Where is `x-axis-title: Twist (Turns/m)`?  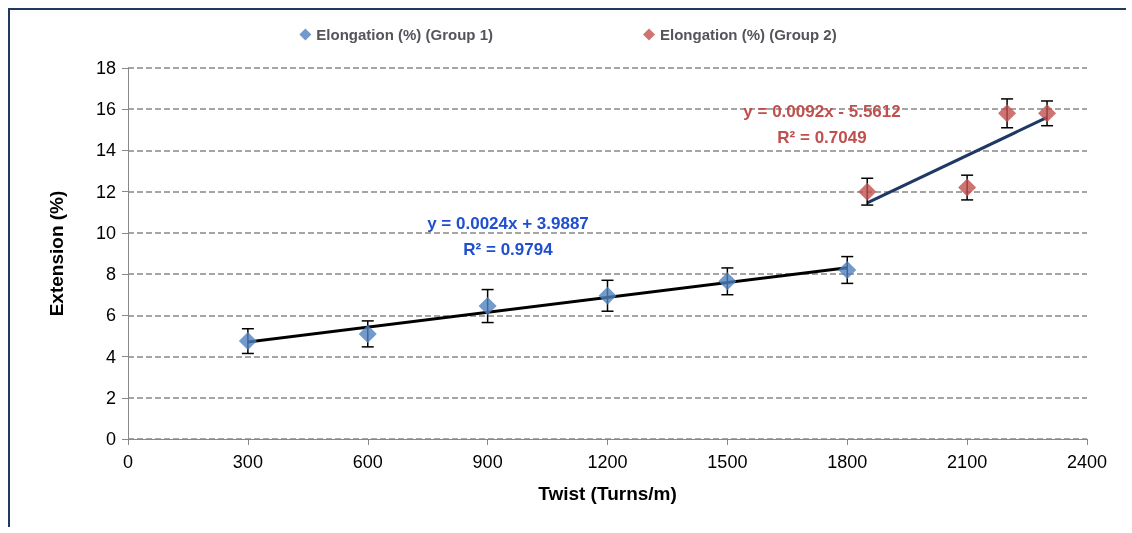
x-axis-title: Twist (Turns/m) is located at coordinates (607, 493).